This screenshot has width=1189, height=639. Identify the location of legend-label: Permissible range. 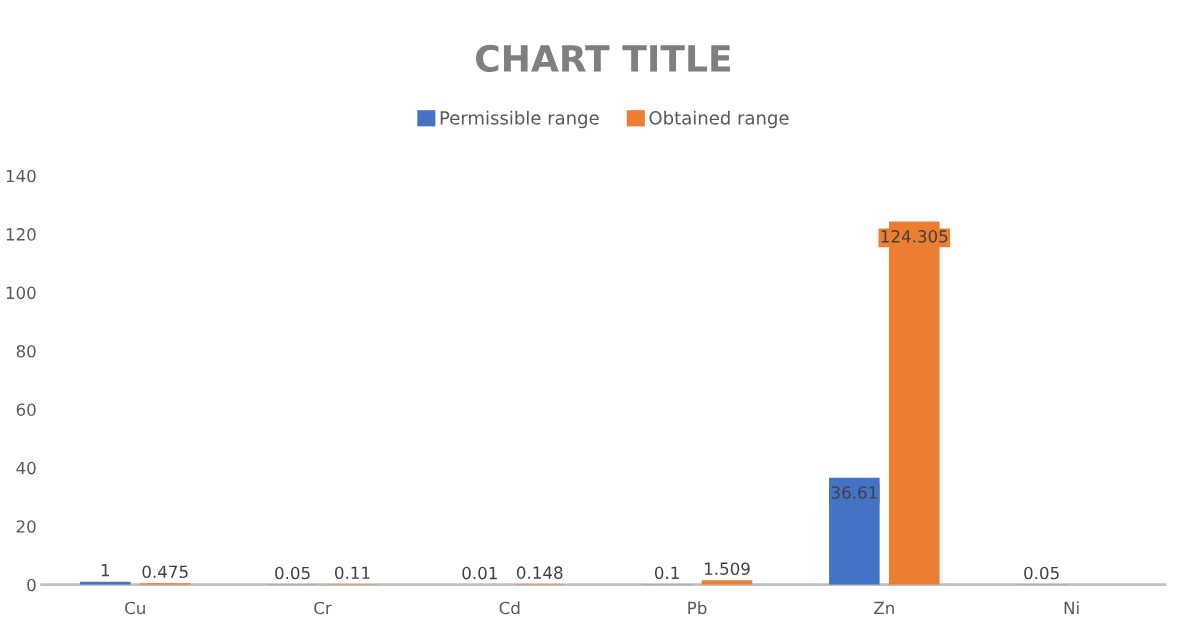
(519, 119).